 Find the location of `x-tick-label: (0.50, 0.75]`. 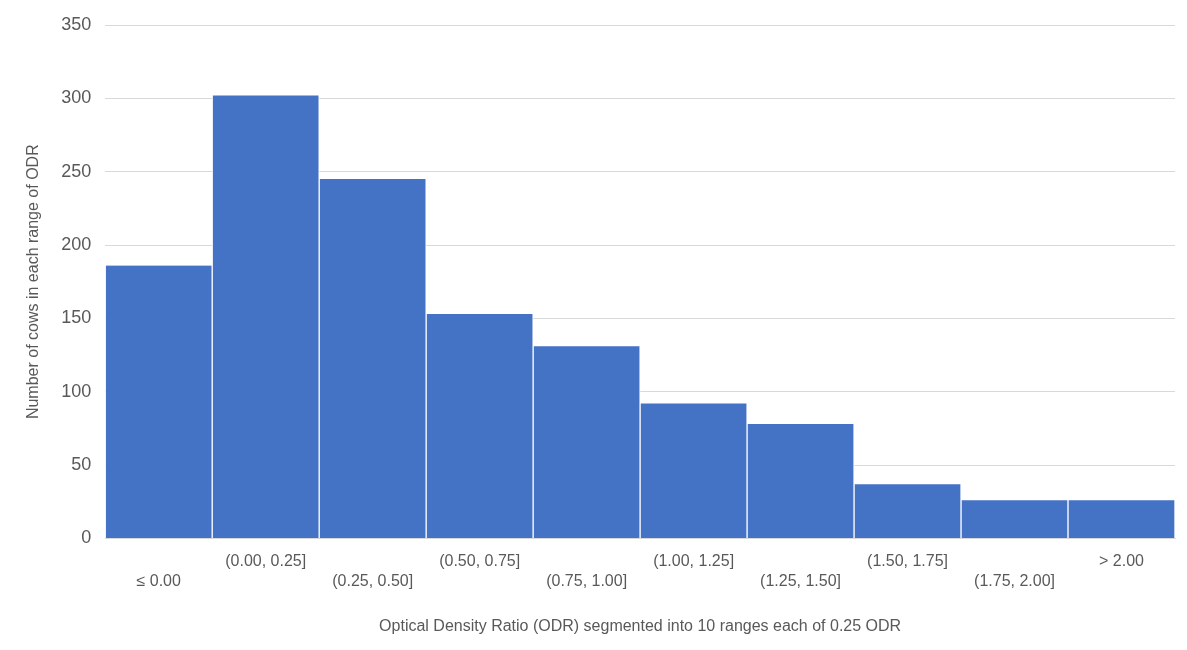

x-tick-label: (0.50, 0.75] is located at coordinates (480, 561).